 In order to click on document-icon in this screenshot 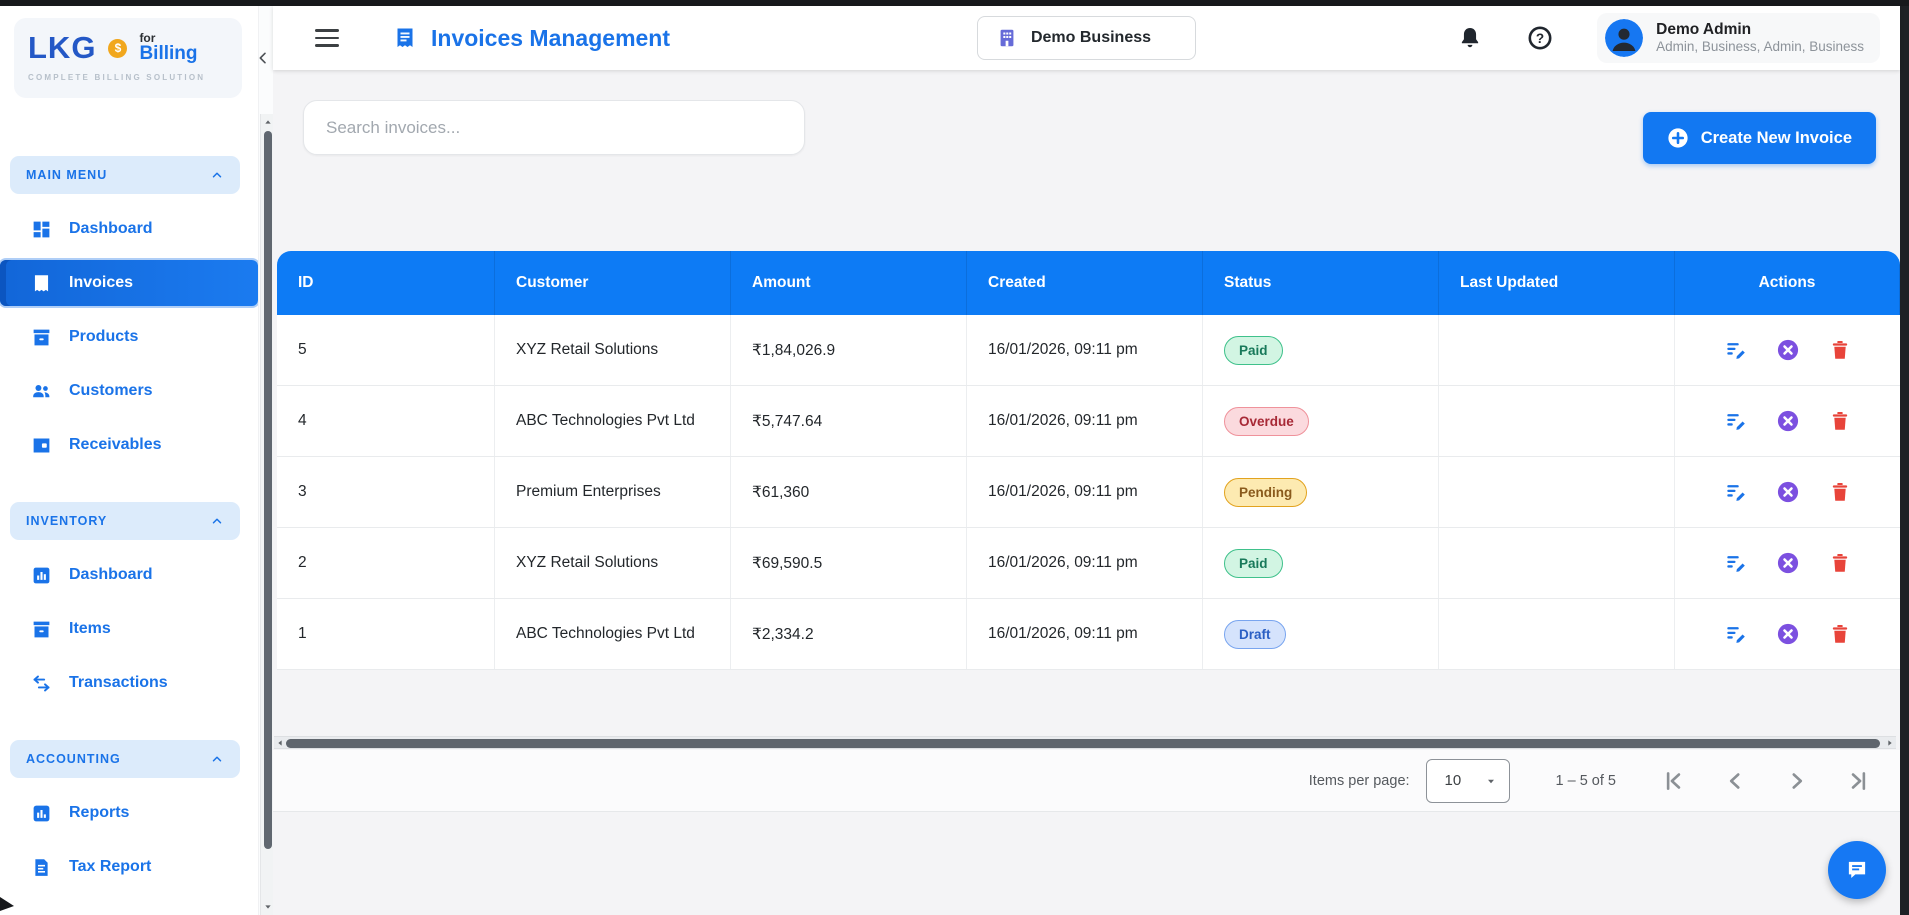, I will do `click(41, 867)`.